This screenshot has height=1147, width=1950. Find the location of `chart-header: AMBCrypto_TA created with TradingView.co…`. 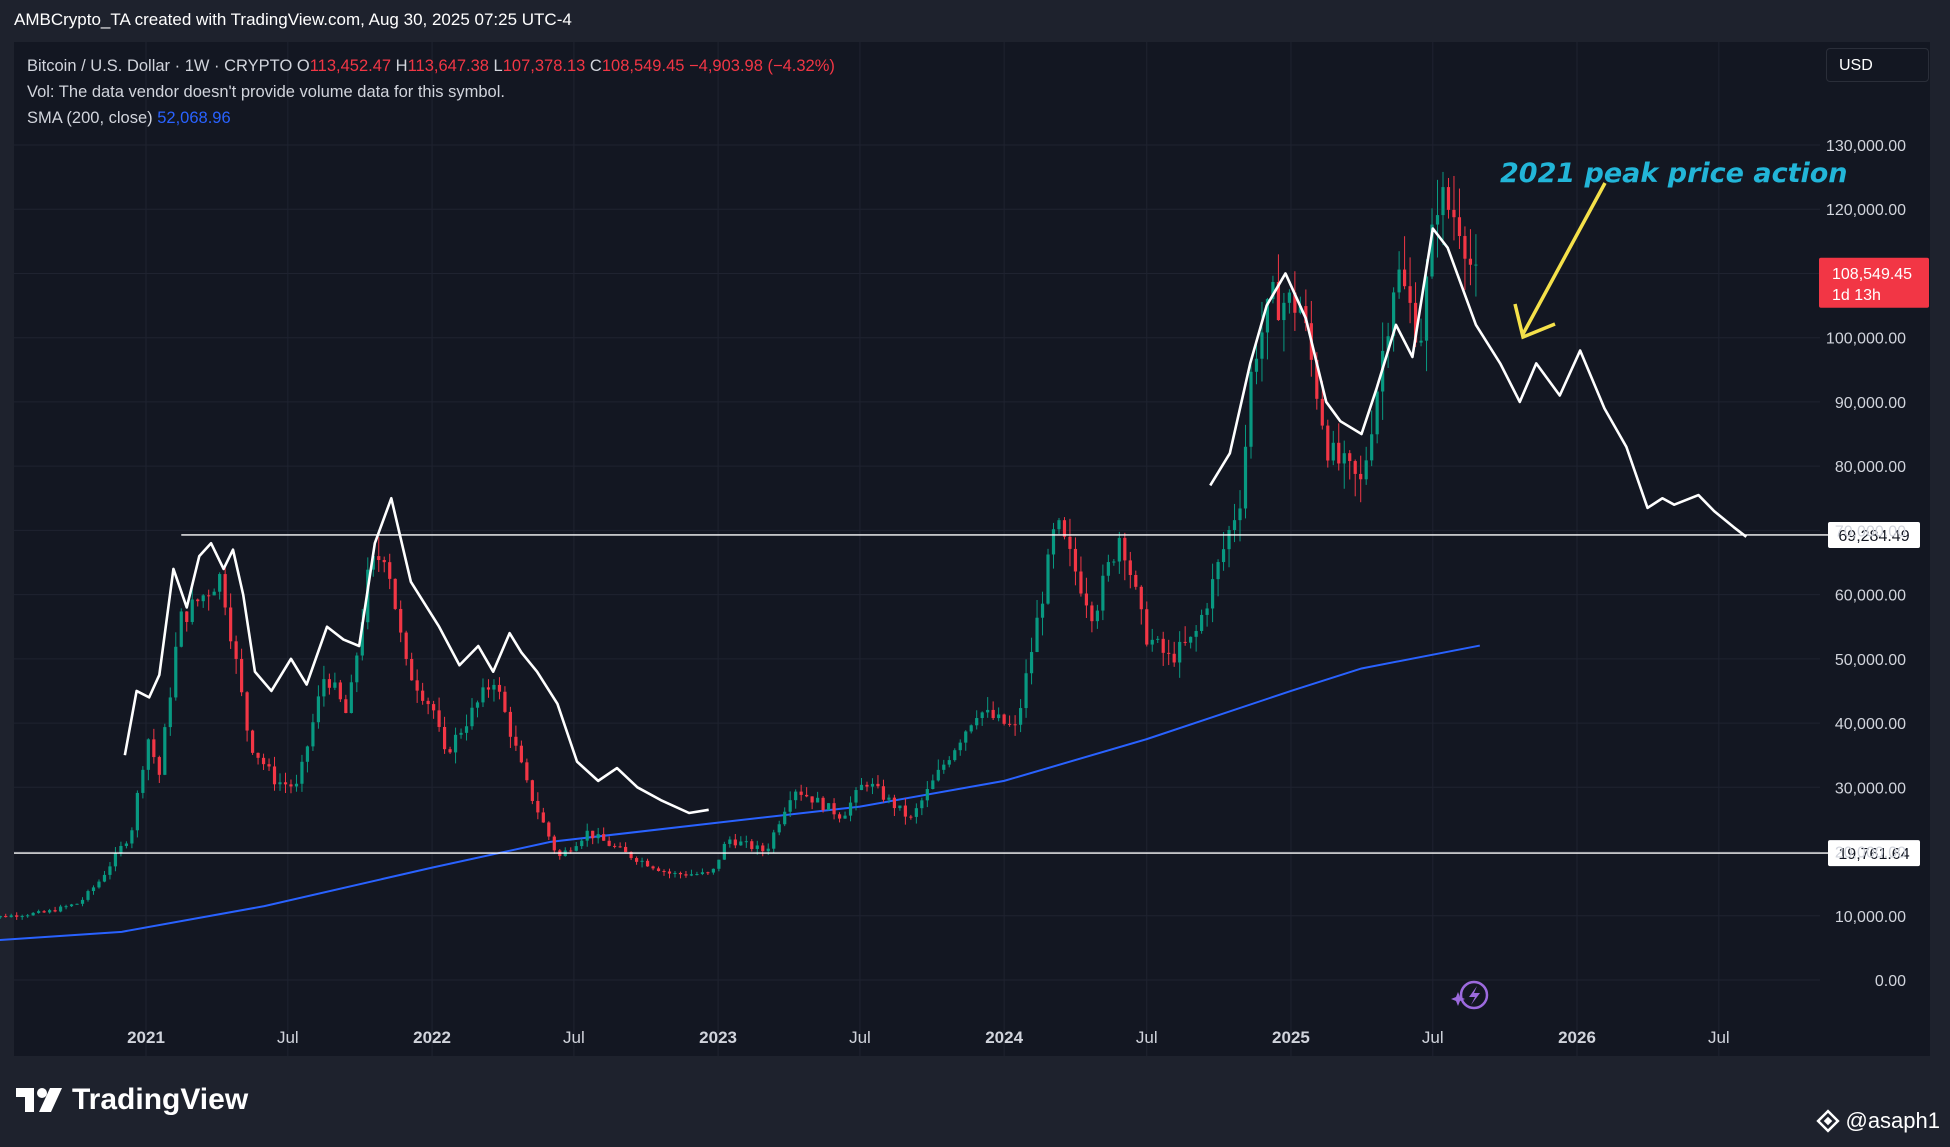

chart-header: AMBCrypto_TA created with TradingView.co… is located at coordinates (293, 19).